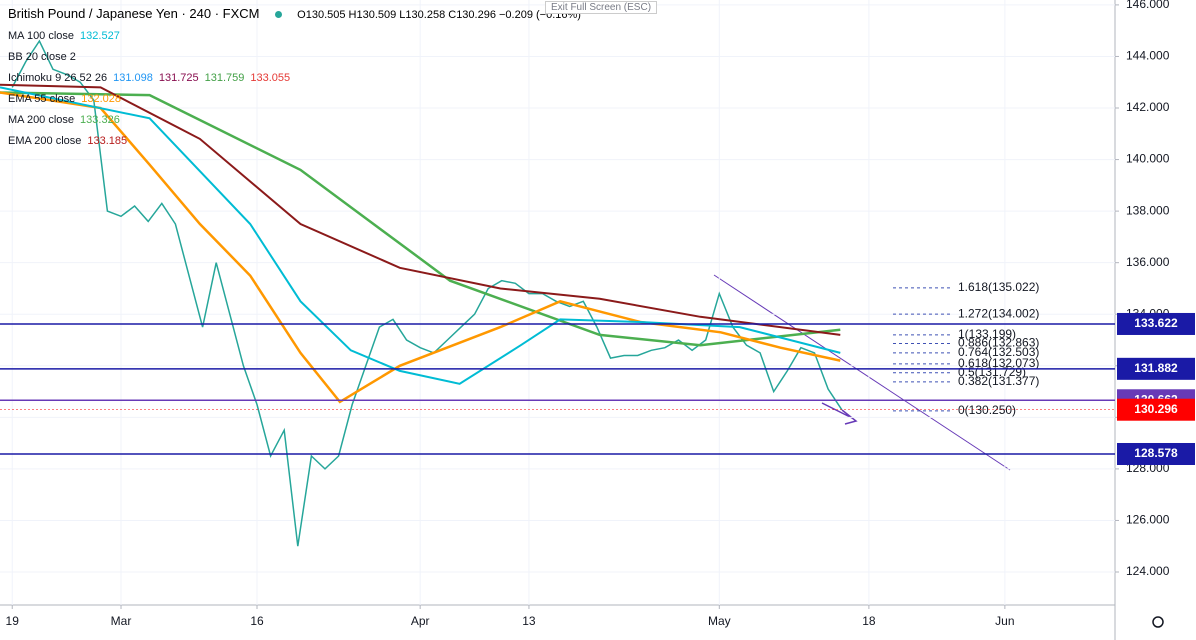 The image size is (1196, 640). Describe the element at coordinates (1148, 5) in the screenshot. I see `y-tick-label: 146.000` at that location.